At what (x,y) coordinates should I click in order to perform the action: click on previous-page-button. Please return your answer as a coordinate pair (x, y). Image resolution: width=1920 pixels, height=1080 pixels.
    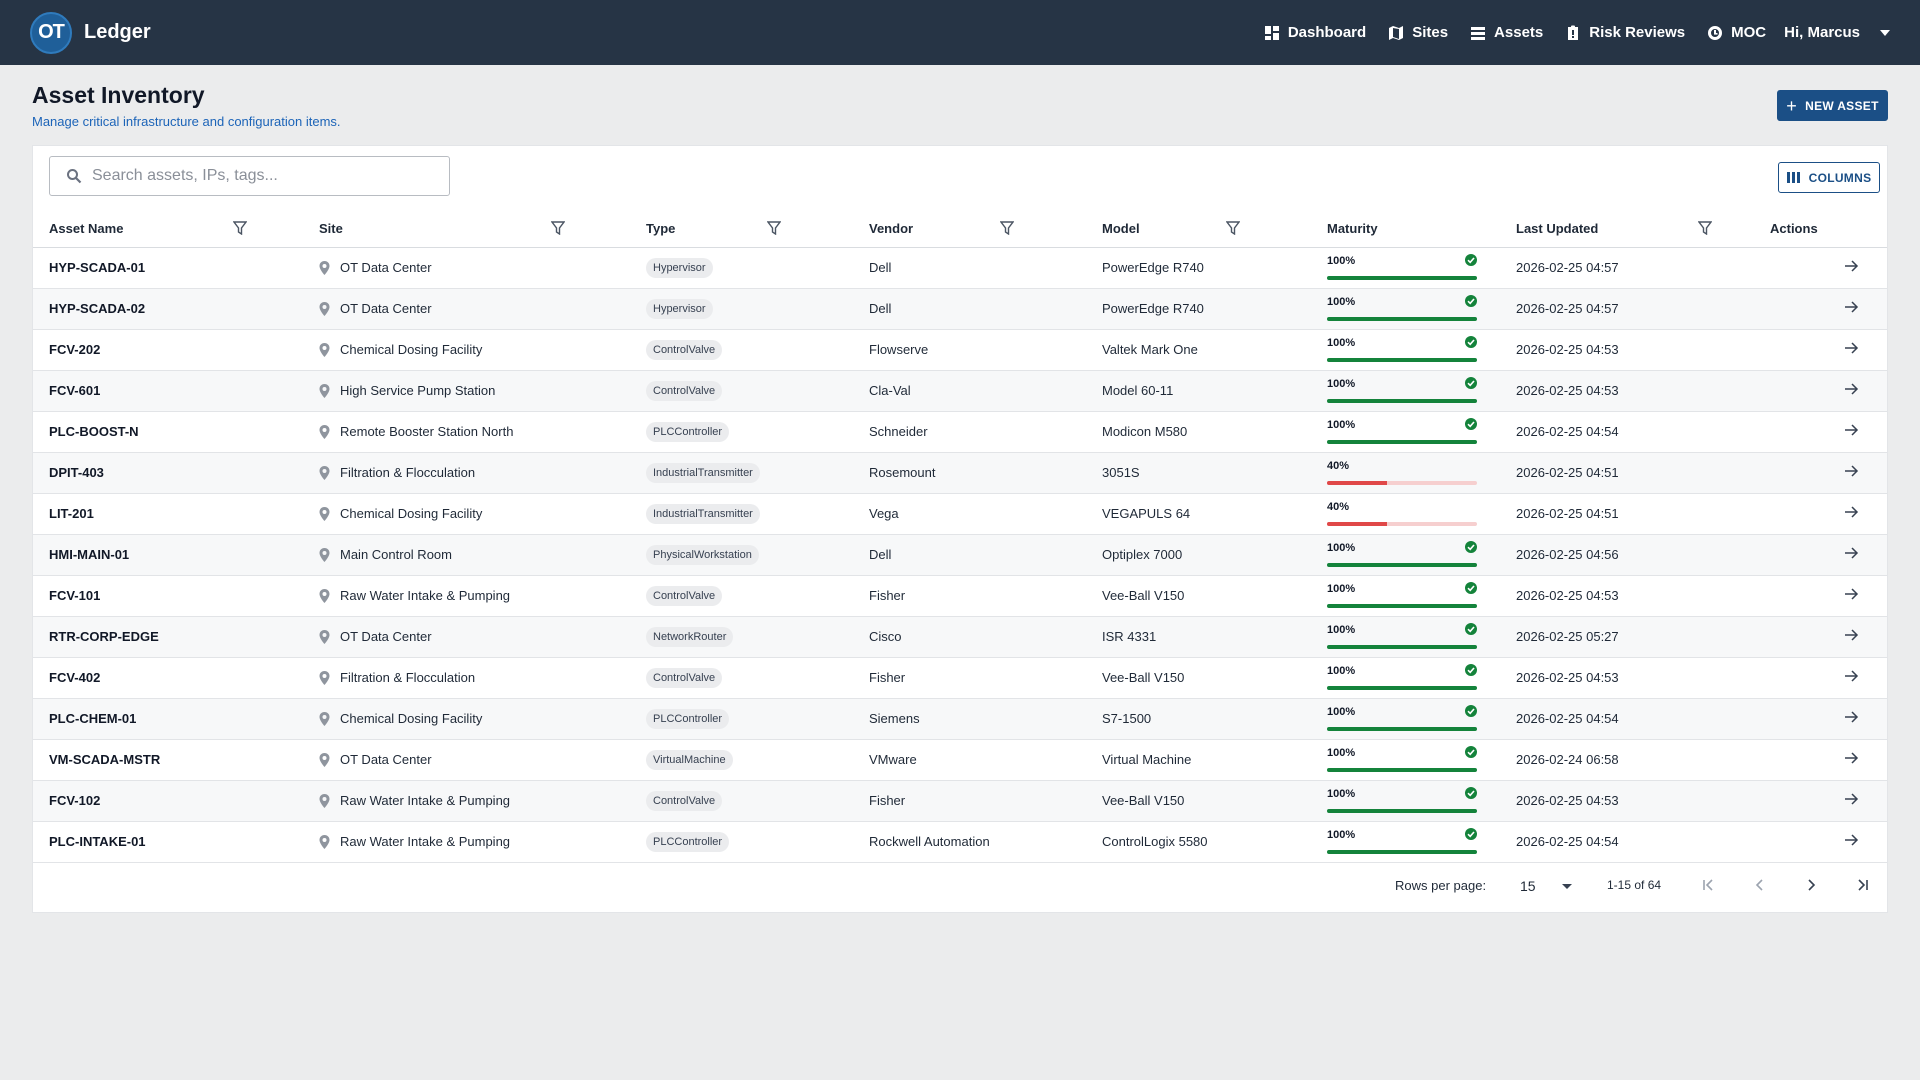
    Looking at the image, I should click on (1760, 885).